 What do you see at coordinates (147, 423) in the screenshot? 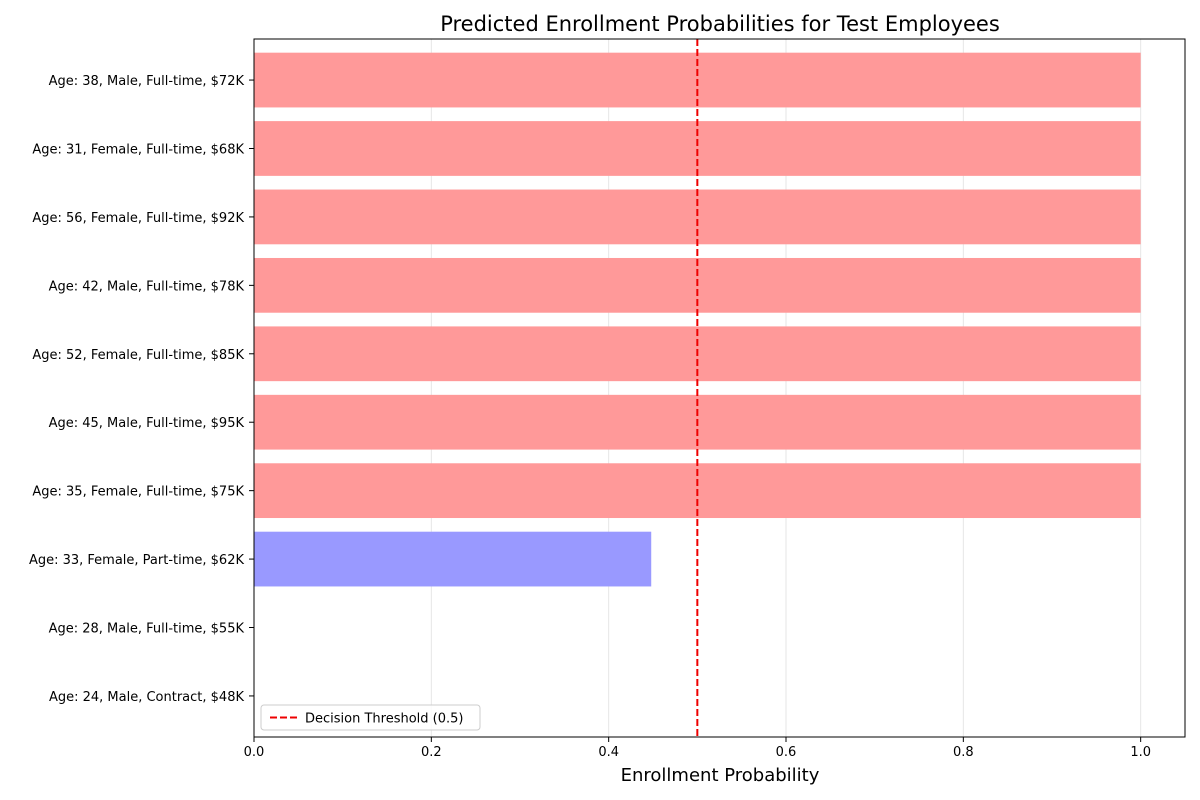
I see `y-tick-label: Age: 45, Male, Full-time, $95K` at bounding box center [147, 423].